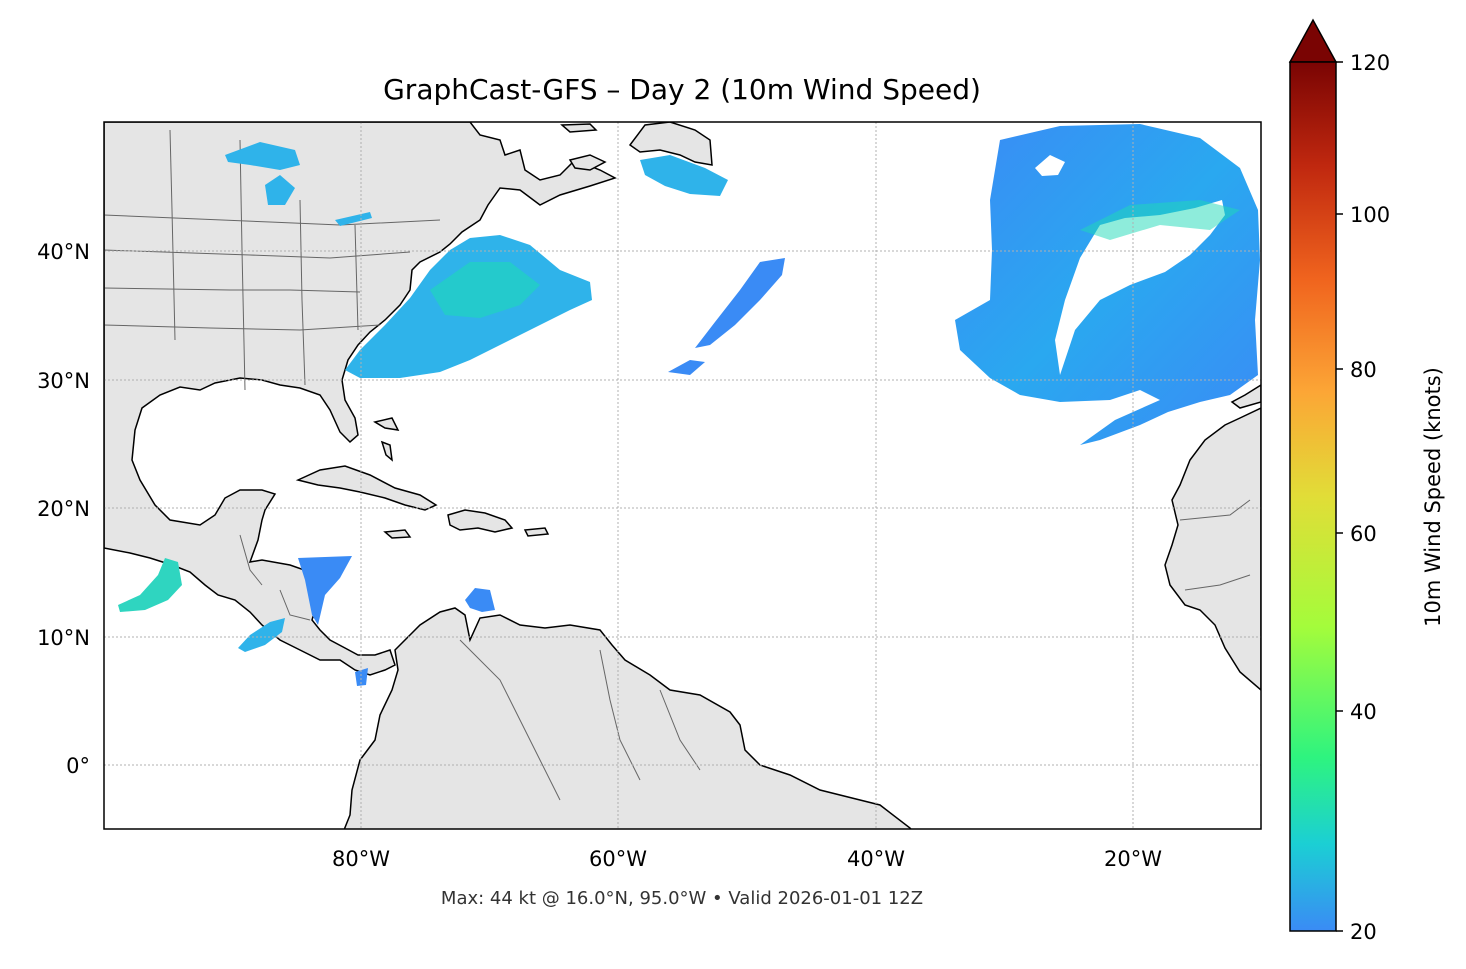 The width and height of the screenshot is (1466, 969). I want to click on map-title: GraphCast-GFS – Day 2 (10m Wind Speed), so click(682, 89).